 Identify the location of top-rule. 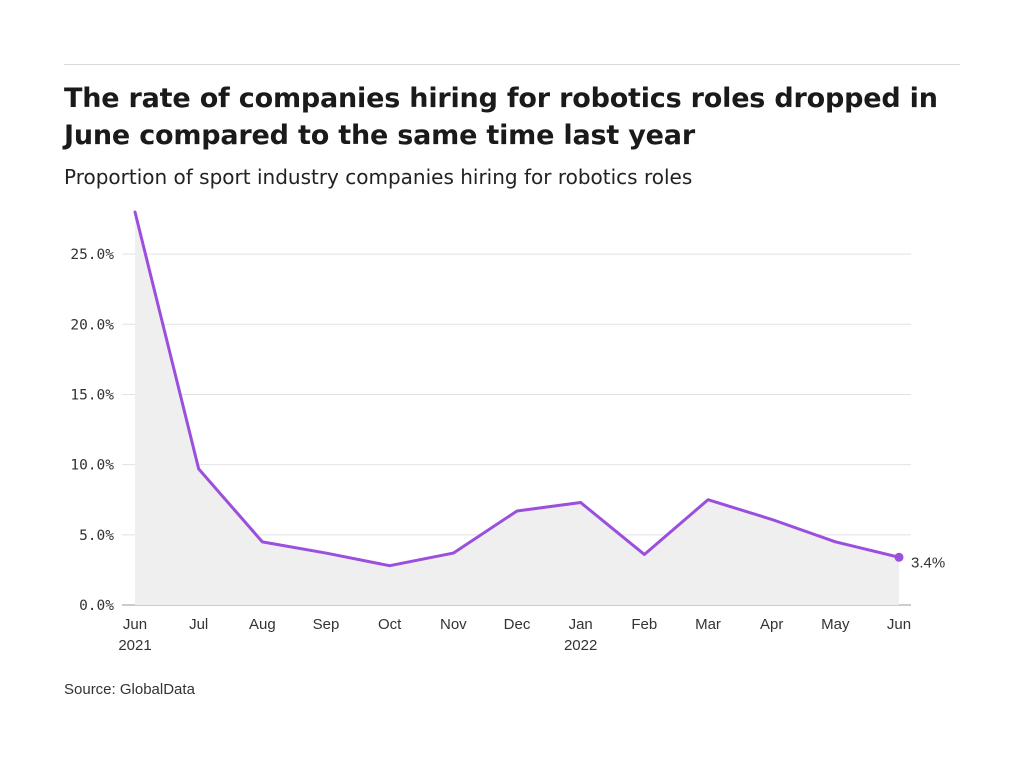
(512, 64).